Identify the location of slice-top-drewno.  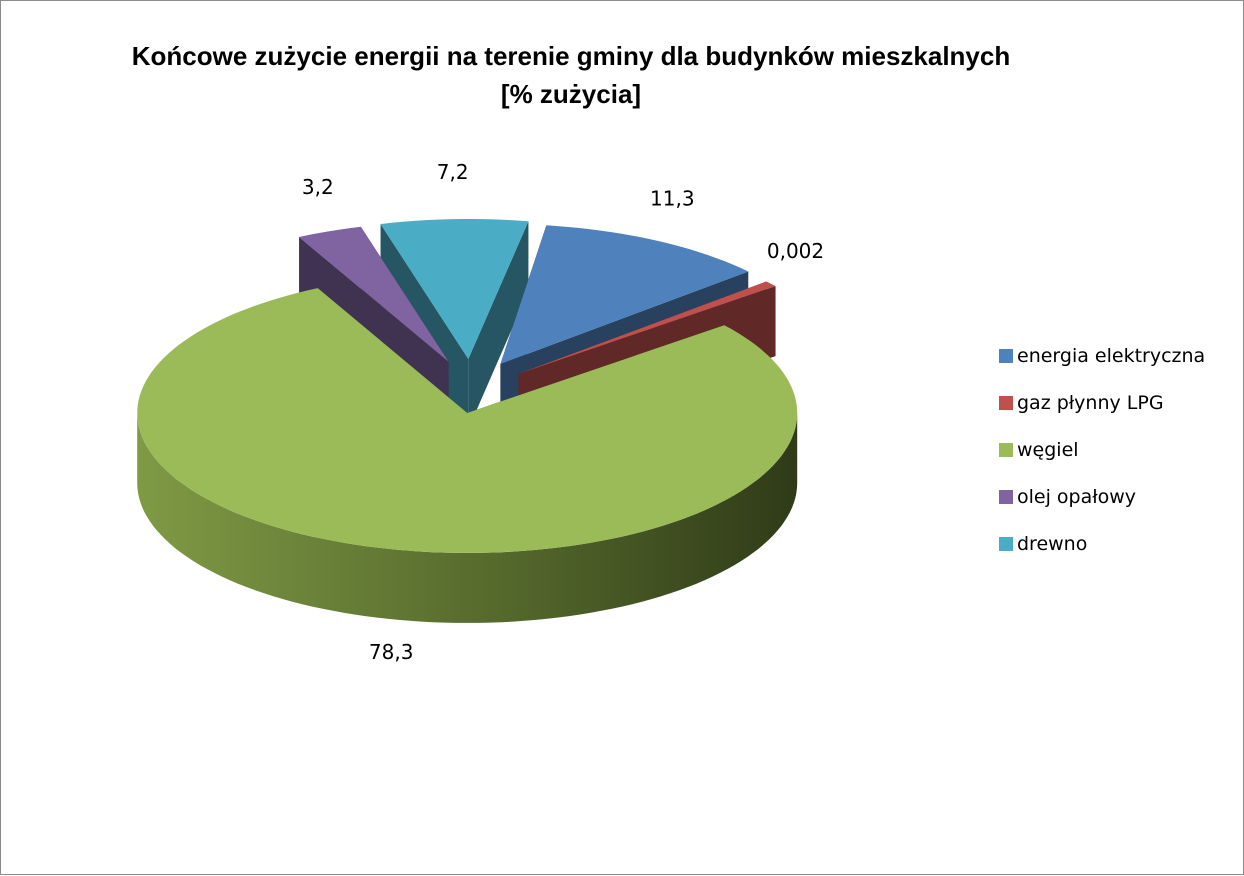
(454, 289).